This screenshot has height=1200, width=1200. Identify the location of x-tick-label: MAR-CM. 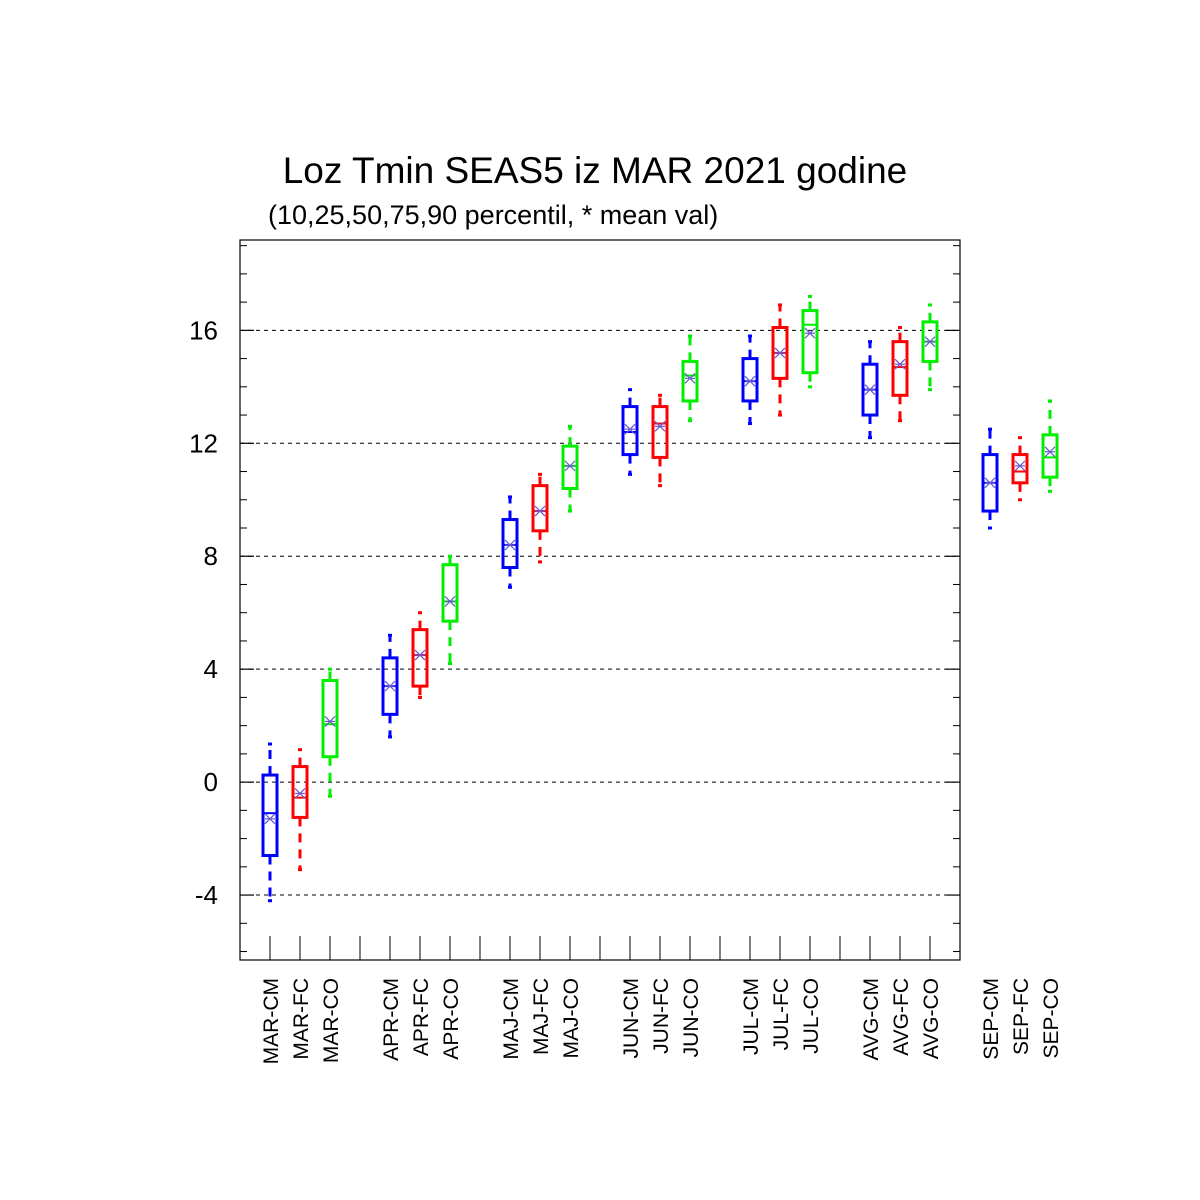
(271, 1021).